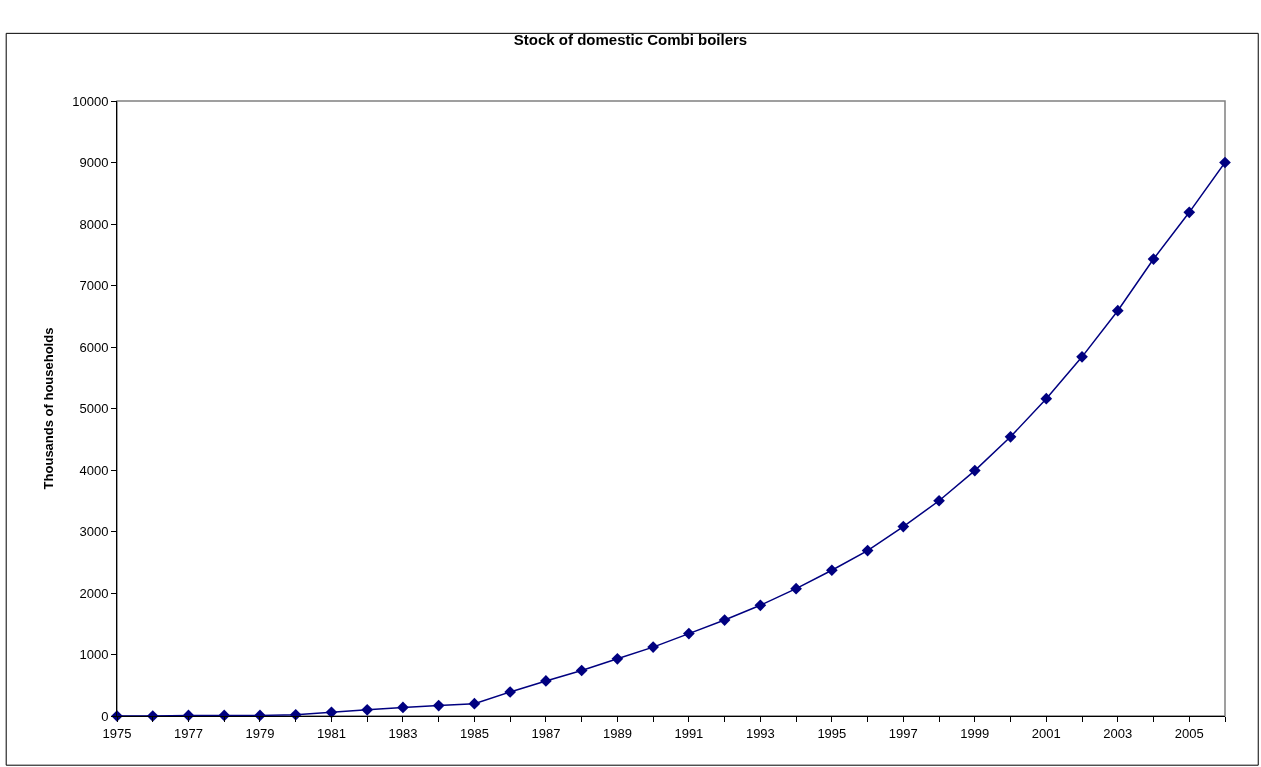 The width and height of the screenshot is (1261, 767). What do you see at coordinates (94, 655) in the screenshot?
I see `y-tick-label: 1000` at bounding box center [94, 655].